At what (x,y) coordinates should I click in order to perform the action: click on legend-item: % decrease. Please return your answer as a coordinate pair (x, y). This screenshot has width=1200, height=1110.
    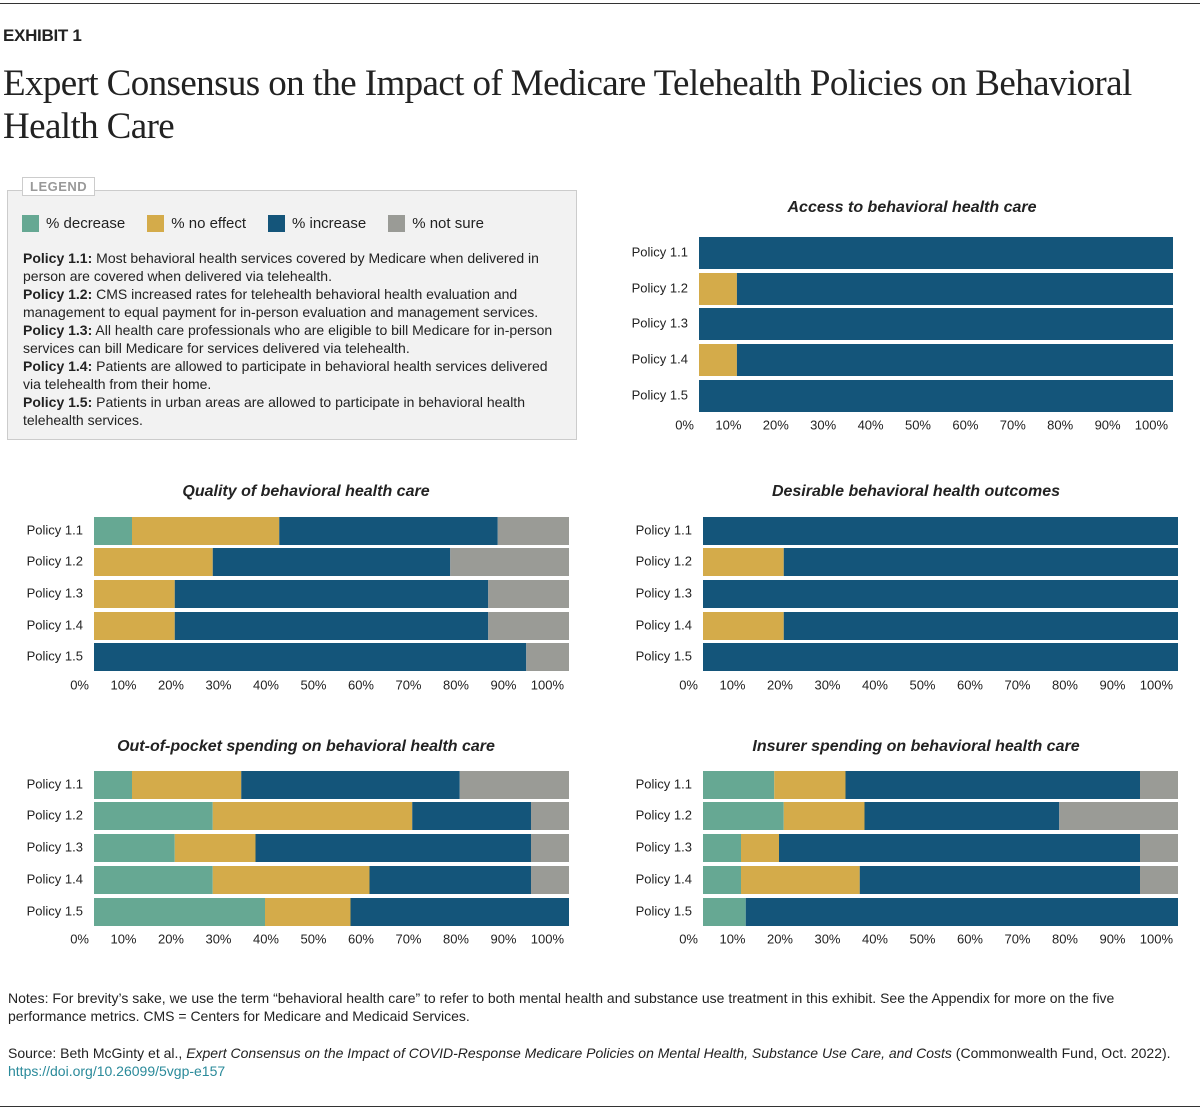
    Looking at the image, I should click on (73, 223).